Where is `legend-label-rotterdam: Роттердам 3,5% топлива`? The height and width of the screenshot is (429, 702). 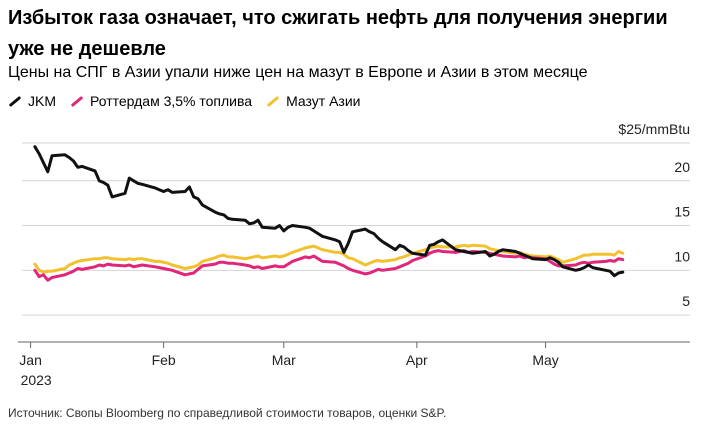 legend-label-rotterdam: Роттердам 3,5% топлива is located at coordinates (171, 101).